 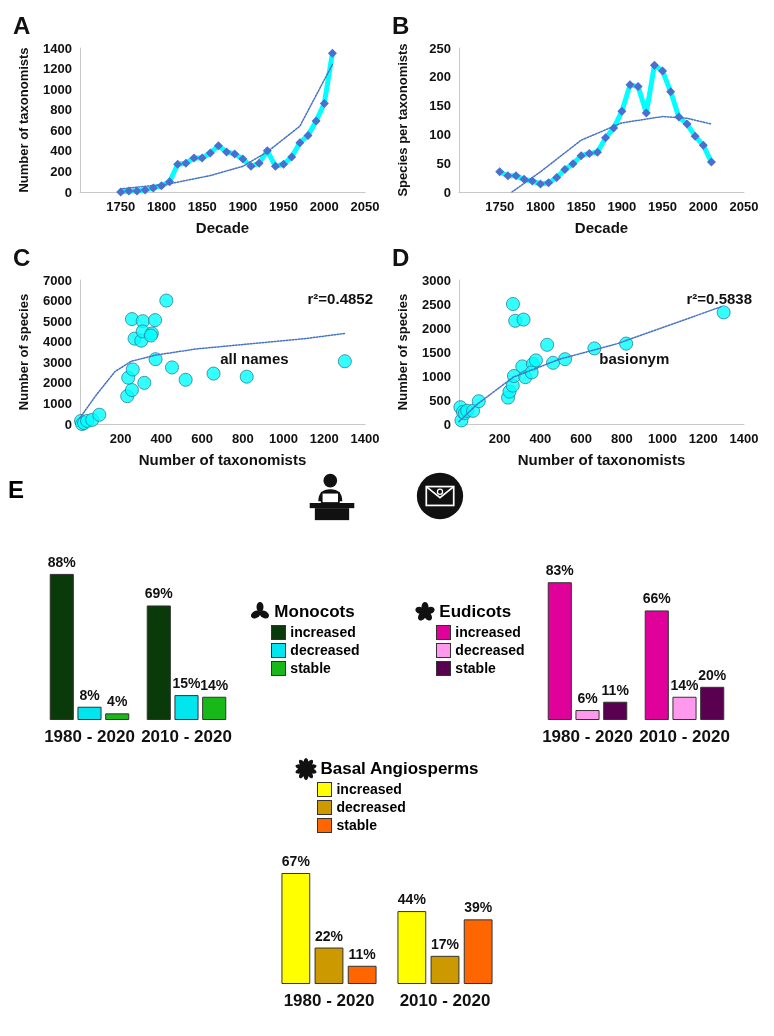 I want to click on data-label: 17%, so click(x=445, y=943).